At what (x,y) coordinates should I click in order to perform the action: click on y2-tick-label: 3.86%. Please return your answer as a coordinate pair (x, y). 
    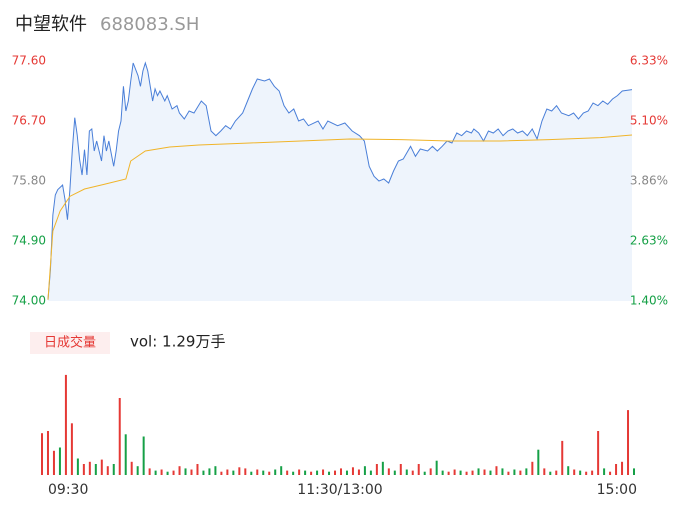
    Looking at the image, I should click on (649, 181).